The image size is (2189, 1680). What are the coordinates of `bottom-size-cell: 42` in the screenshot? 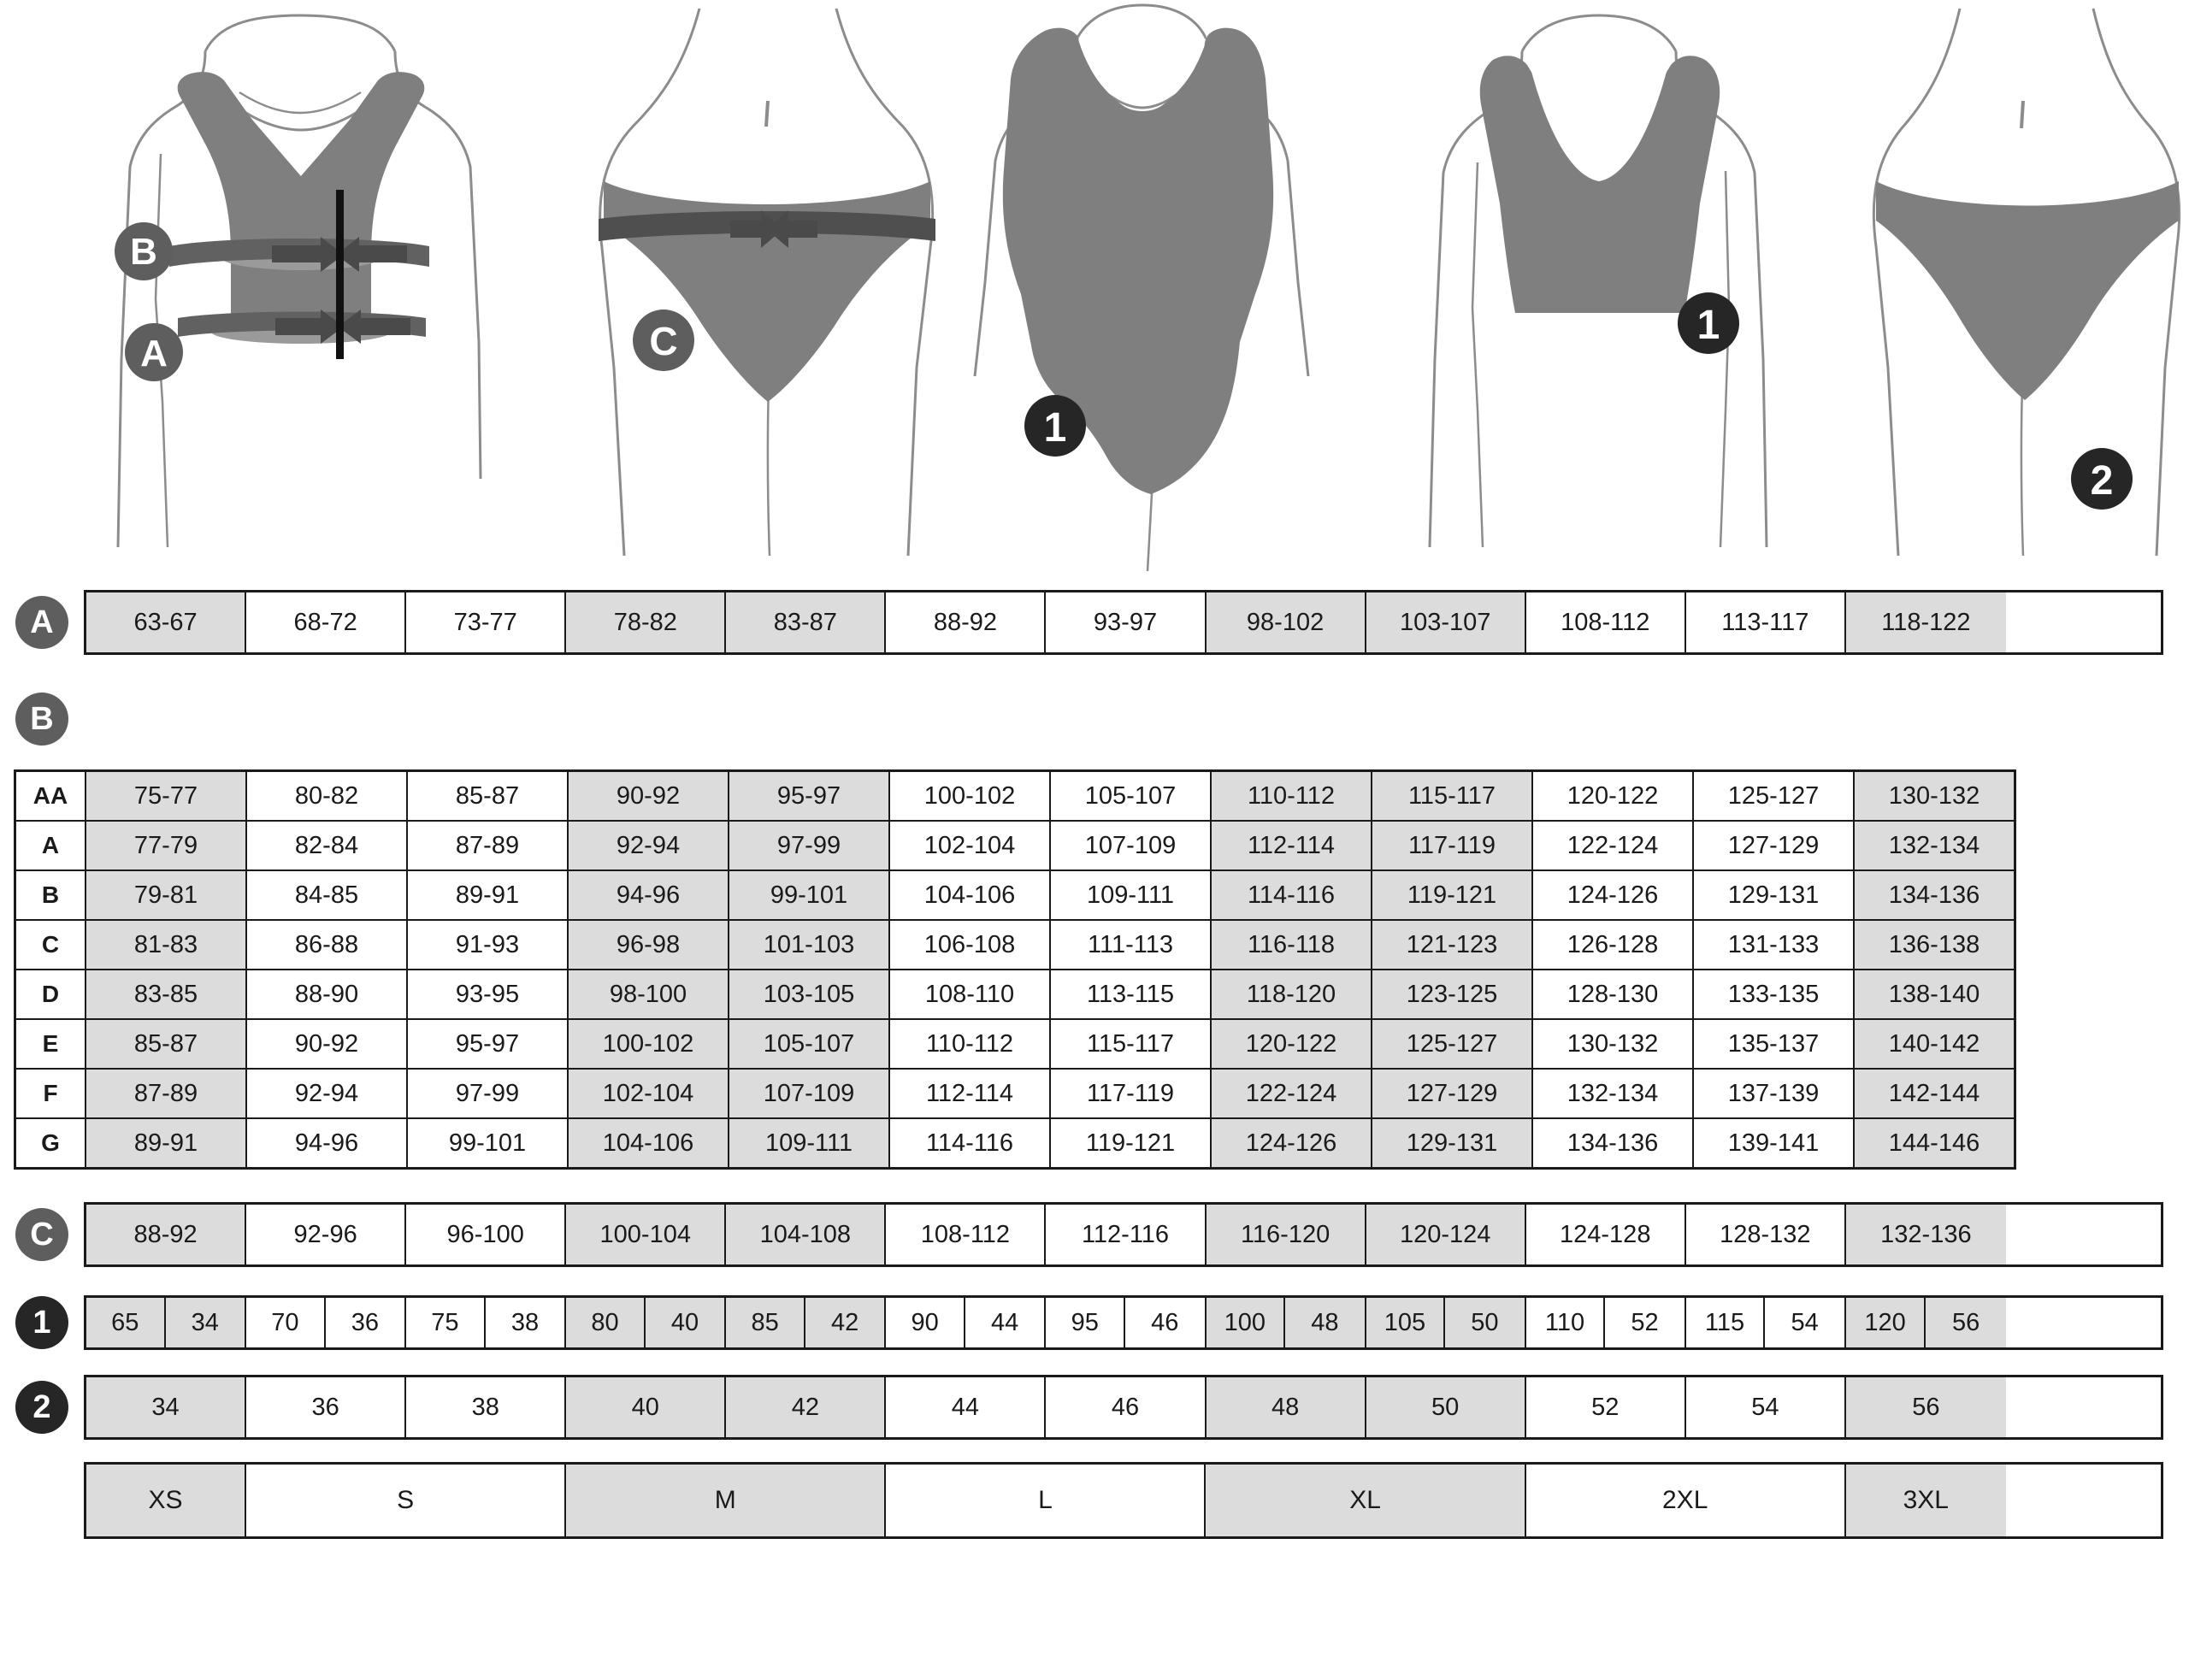 It's located at (806, 1407).